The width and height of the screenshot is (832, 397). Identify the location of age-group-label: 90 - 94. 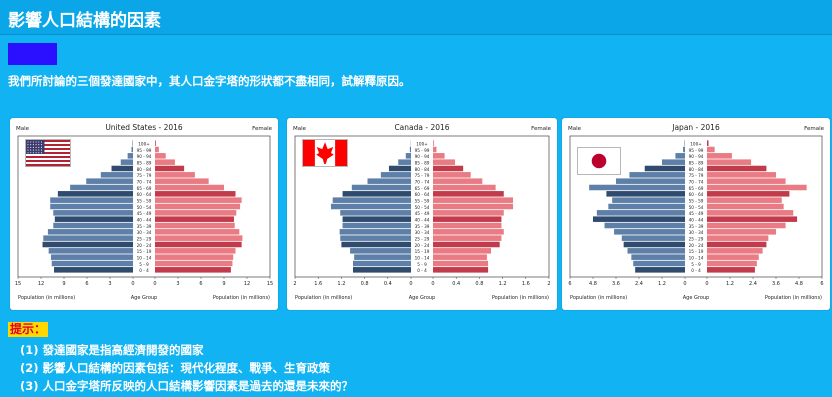
(696, 156).